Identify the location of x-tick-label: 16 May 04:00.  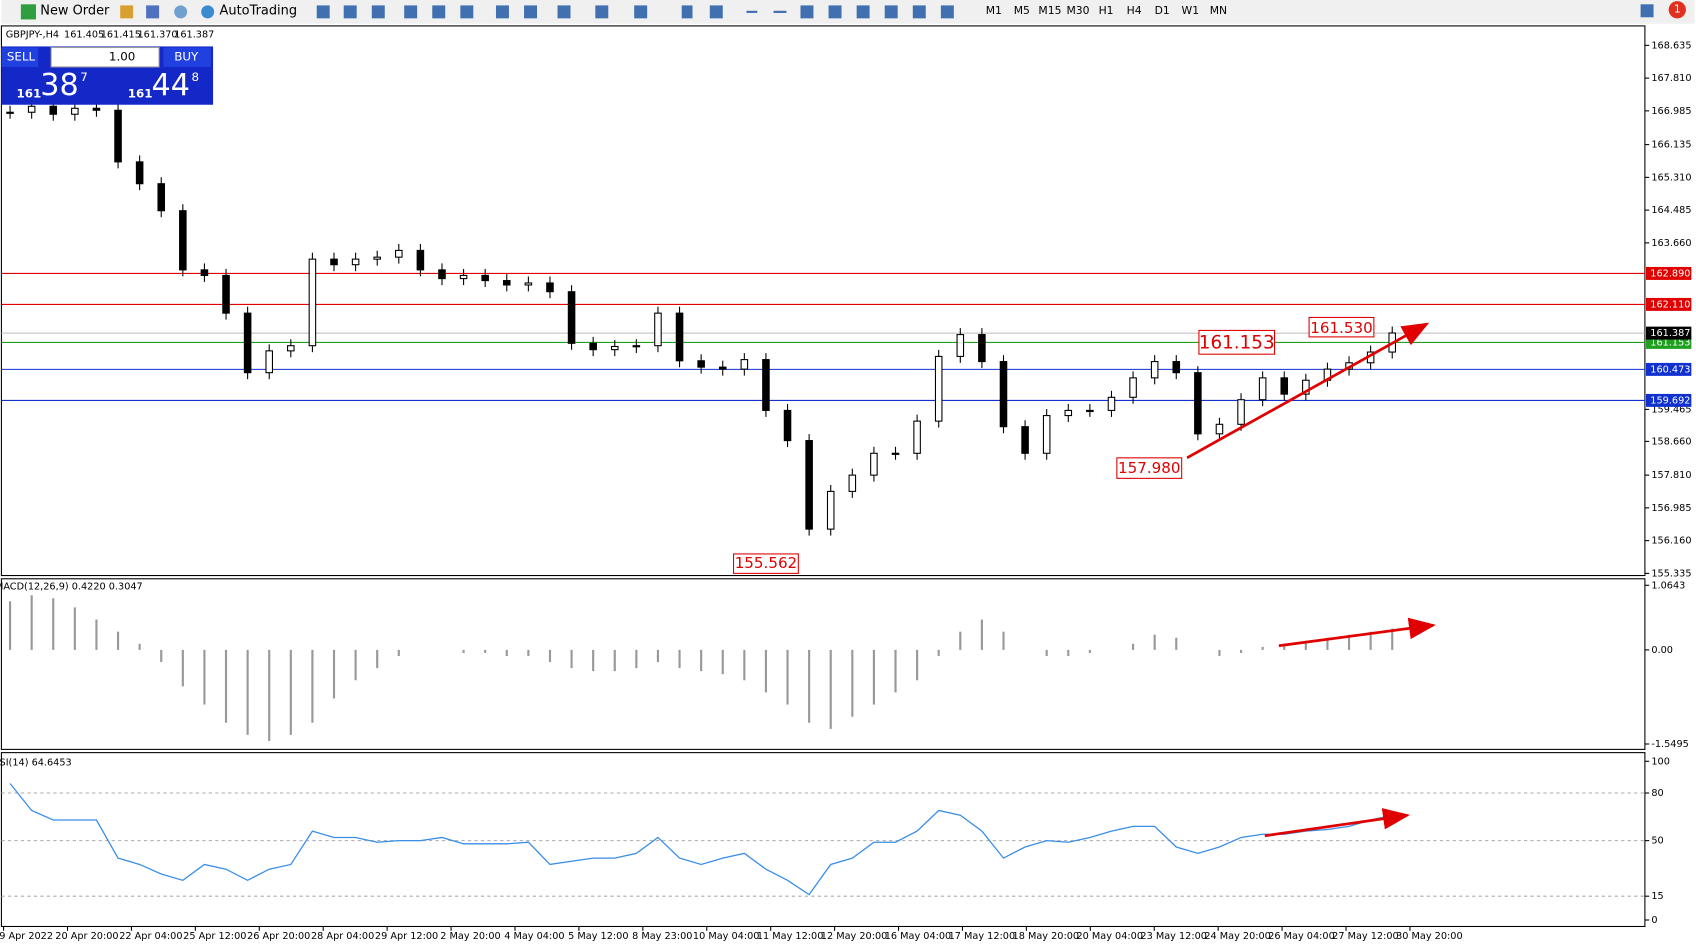
(918, 936).